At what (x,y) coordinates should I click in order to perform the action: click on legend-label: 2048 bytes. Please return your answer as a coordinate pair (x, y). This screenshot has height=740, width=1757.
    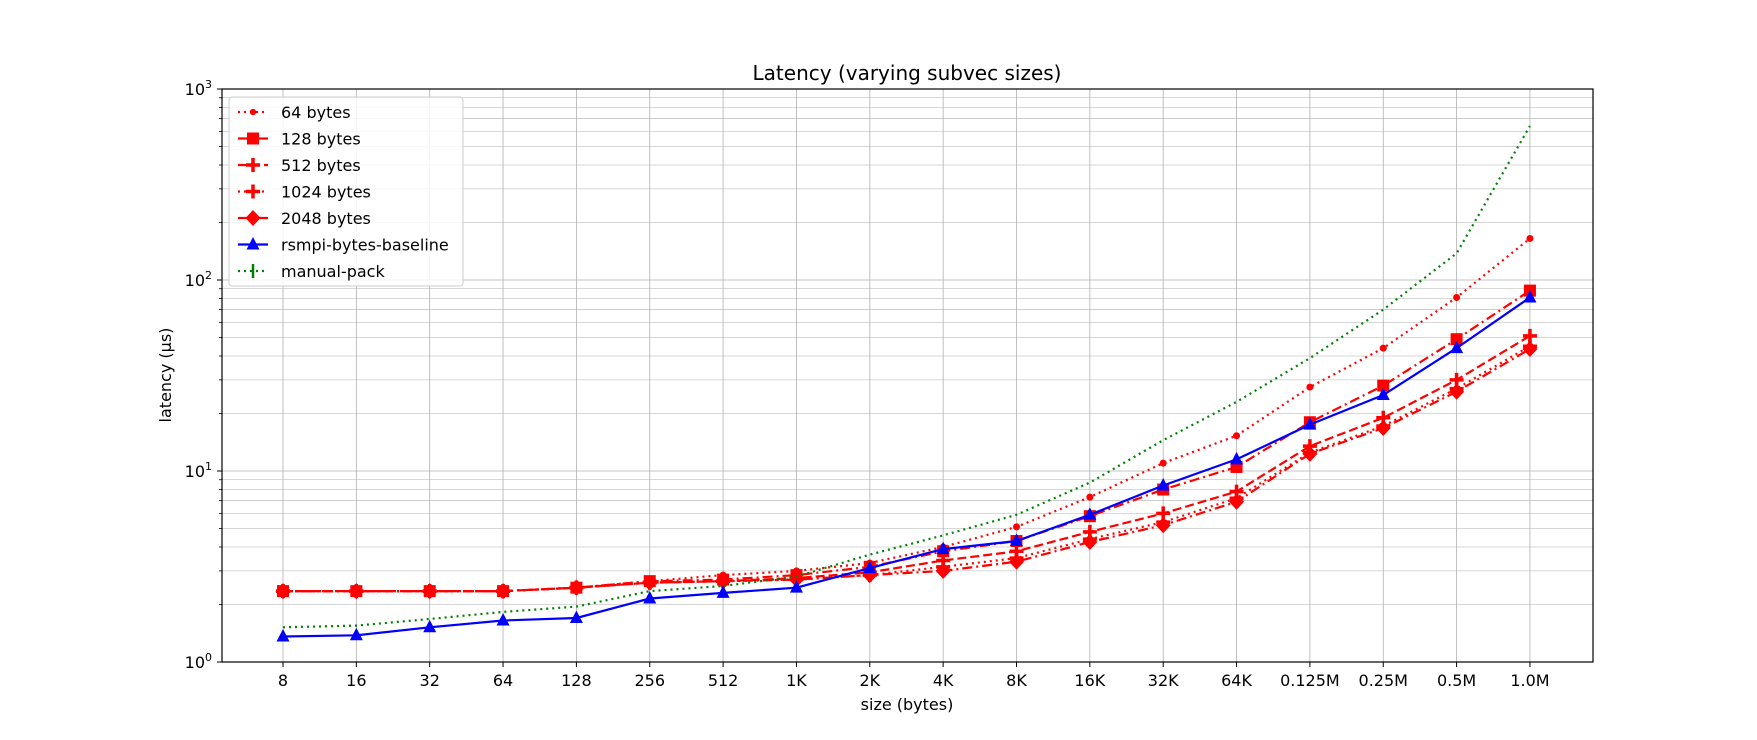
    Looking at the image, I should click on (326, 218).